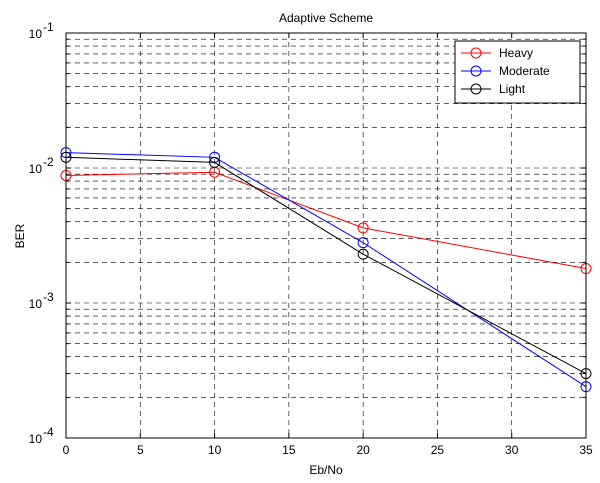  I want to click on x-tick-label: 35, so click(586, 450).